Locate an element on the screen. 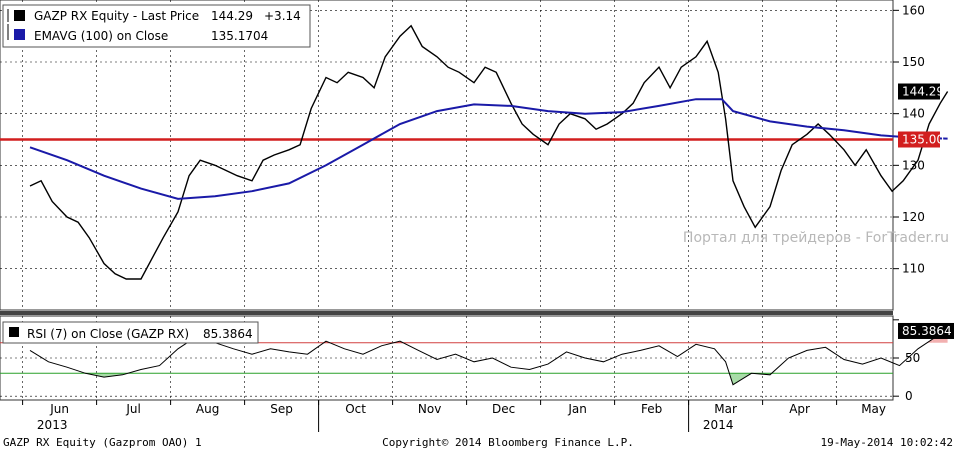  rsi-badge: 85.3864 is located at coordinates (926, 330).